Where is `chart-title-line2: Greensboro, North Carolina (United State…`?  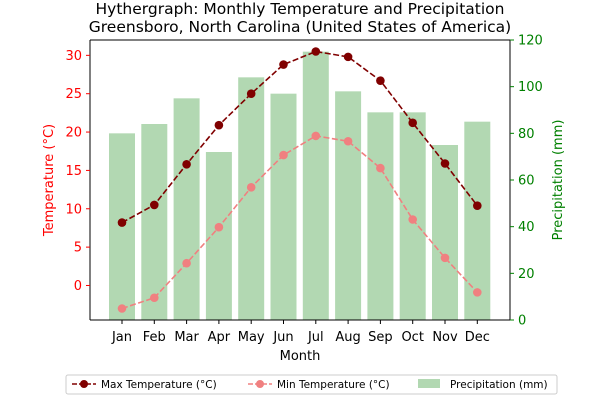 chart-title-line2: Greensboro, North Carolina (United State… is located at coordinates (300, 27).